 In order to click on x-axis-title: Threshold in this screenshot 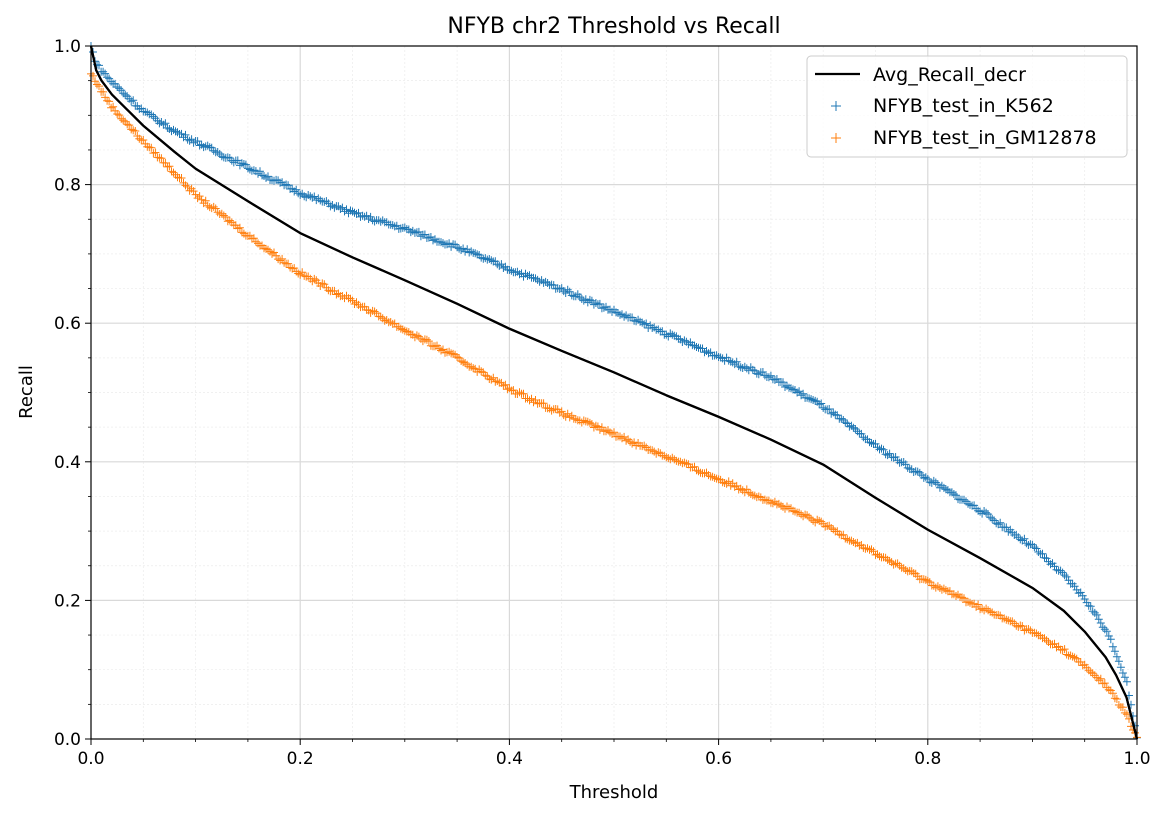, I will do `click(614, 792)`.